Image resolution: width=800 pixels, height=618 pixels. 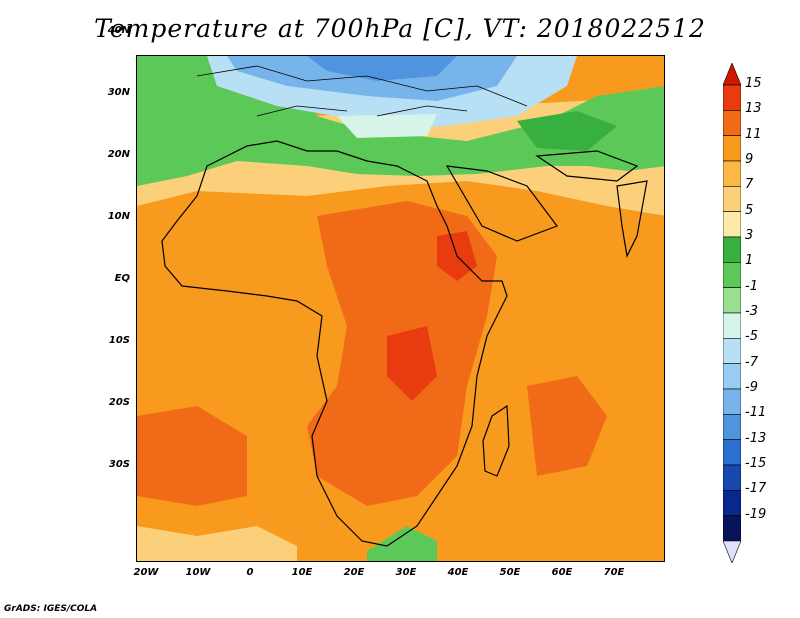 I want to click on colorbar-label: -7, so click(x=751, y=362).